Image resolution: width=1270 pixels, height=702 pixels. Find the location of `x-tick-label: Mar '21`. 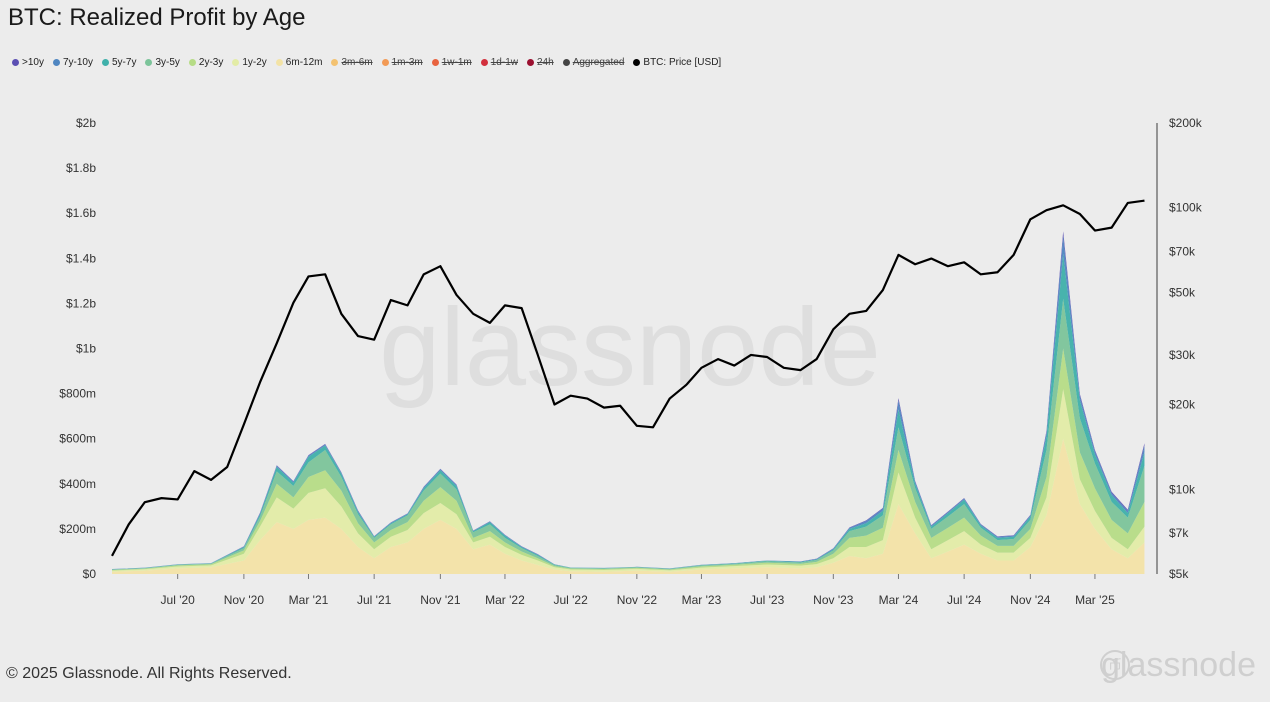

x-tick-label: Mar '21 is located at coordinates (309, 600).